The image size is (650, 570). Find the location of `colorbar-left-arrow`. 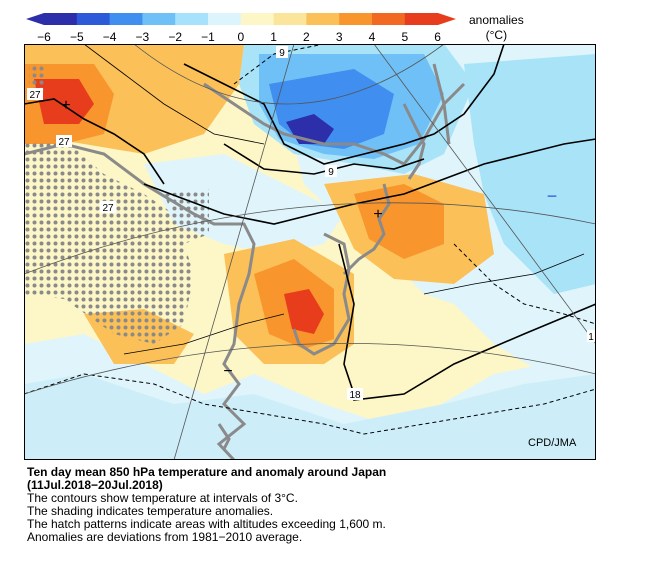

colorbar-left-arrow is located at coordinates (35, 19).